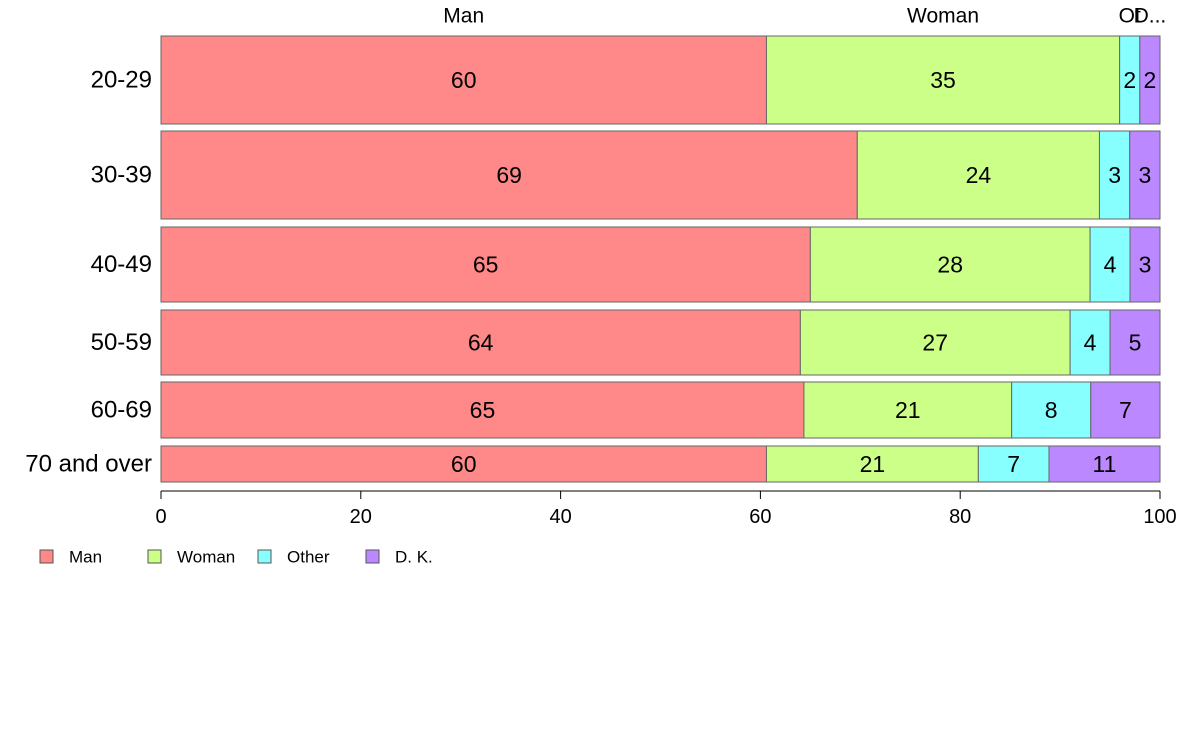  I want to click on row-labels: 20-29 30-39 40-49 50-59 60-69 70 and over, so click(88, 272).